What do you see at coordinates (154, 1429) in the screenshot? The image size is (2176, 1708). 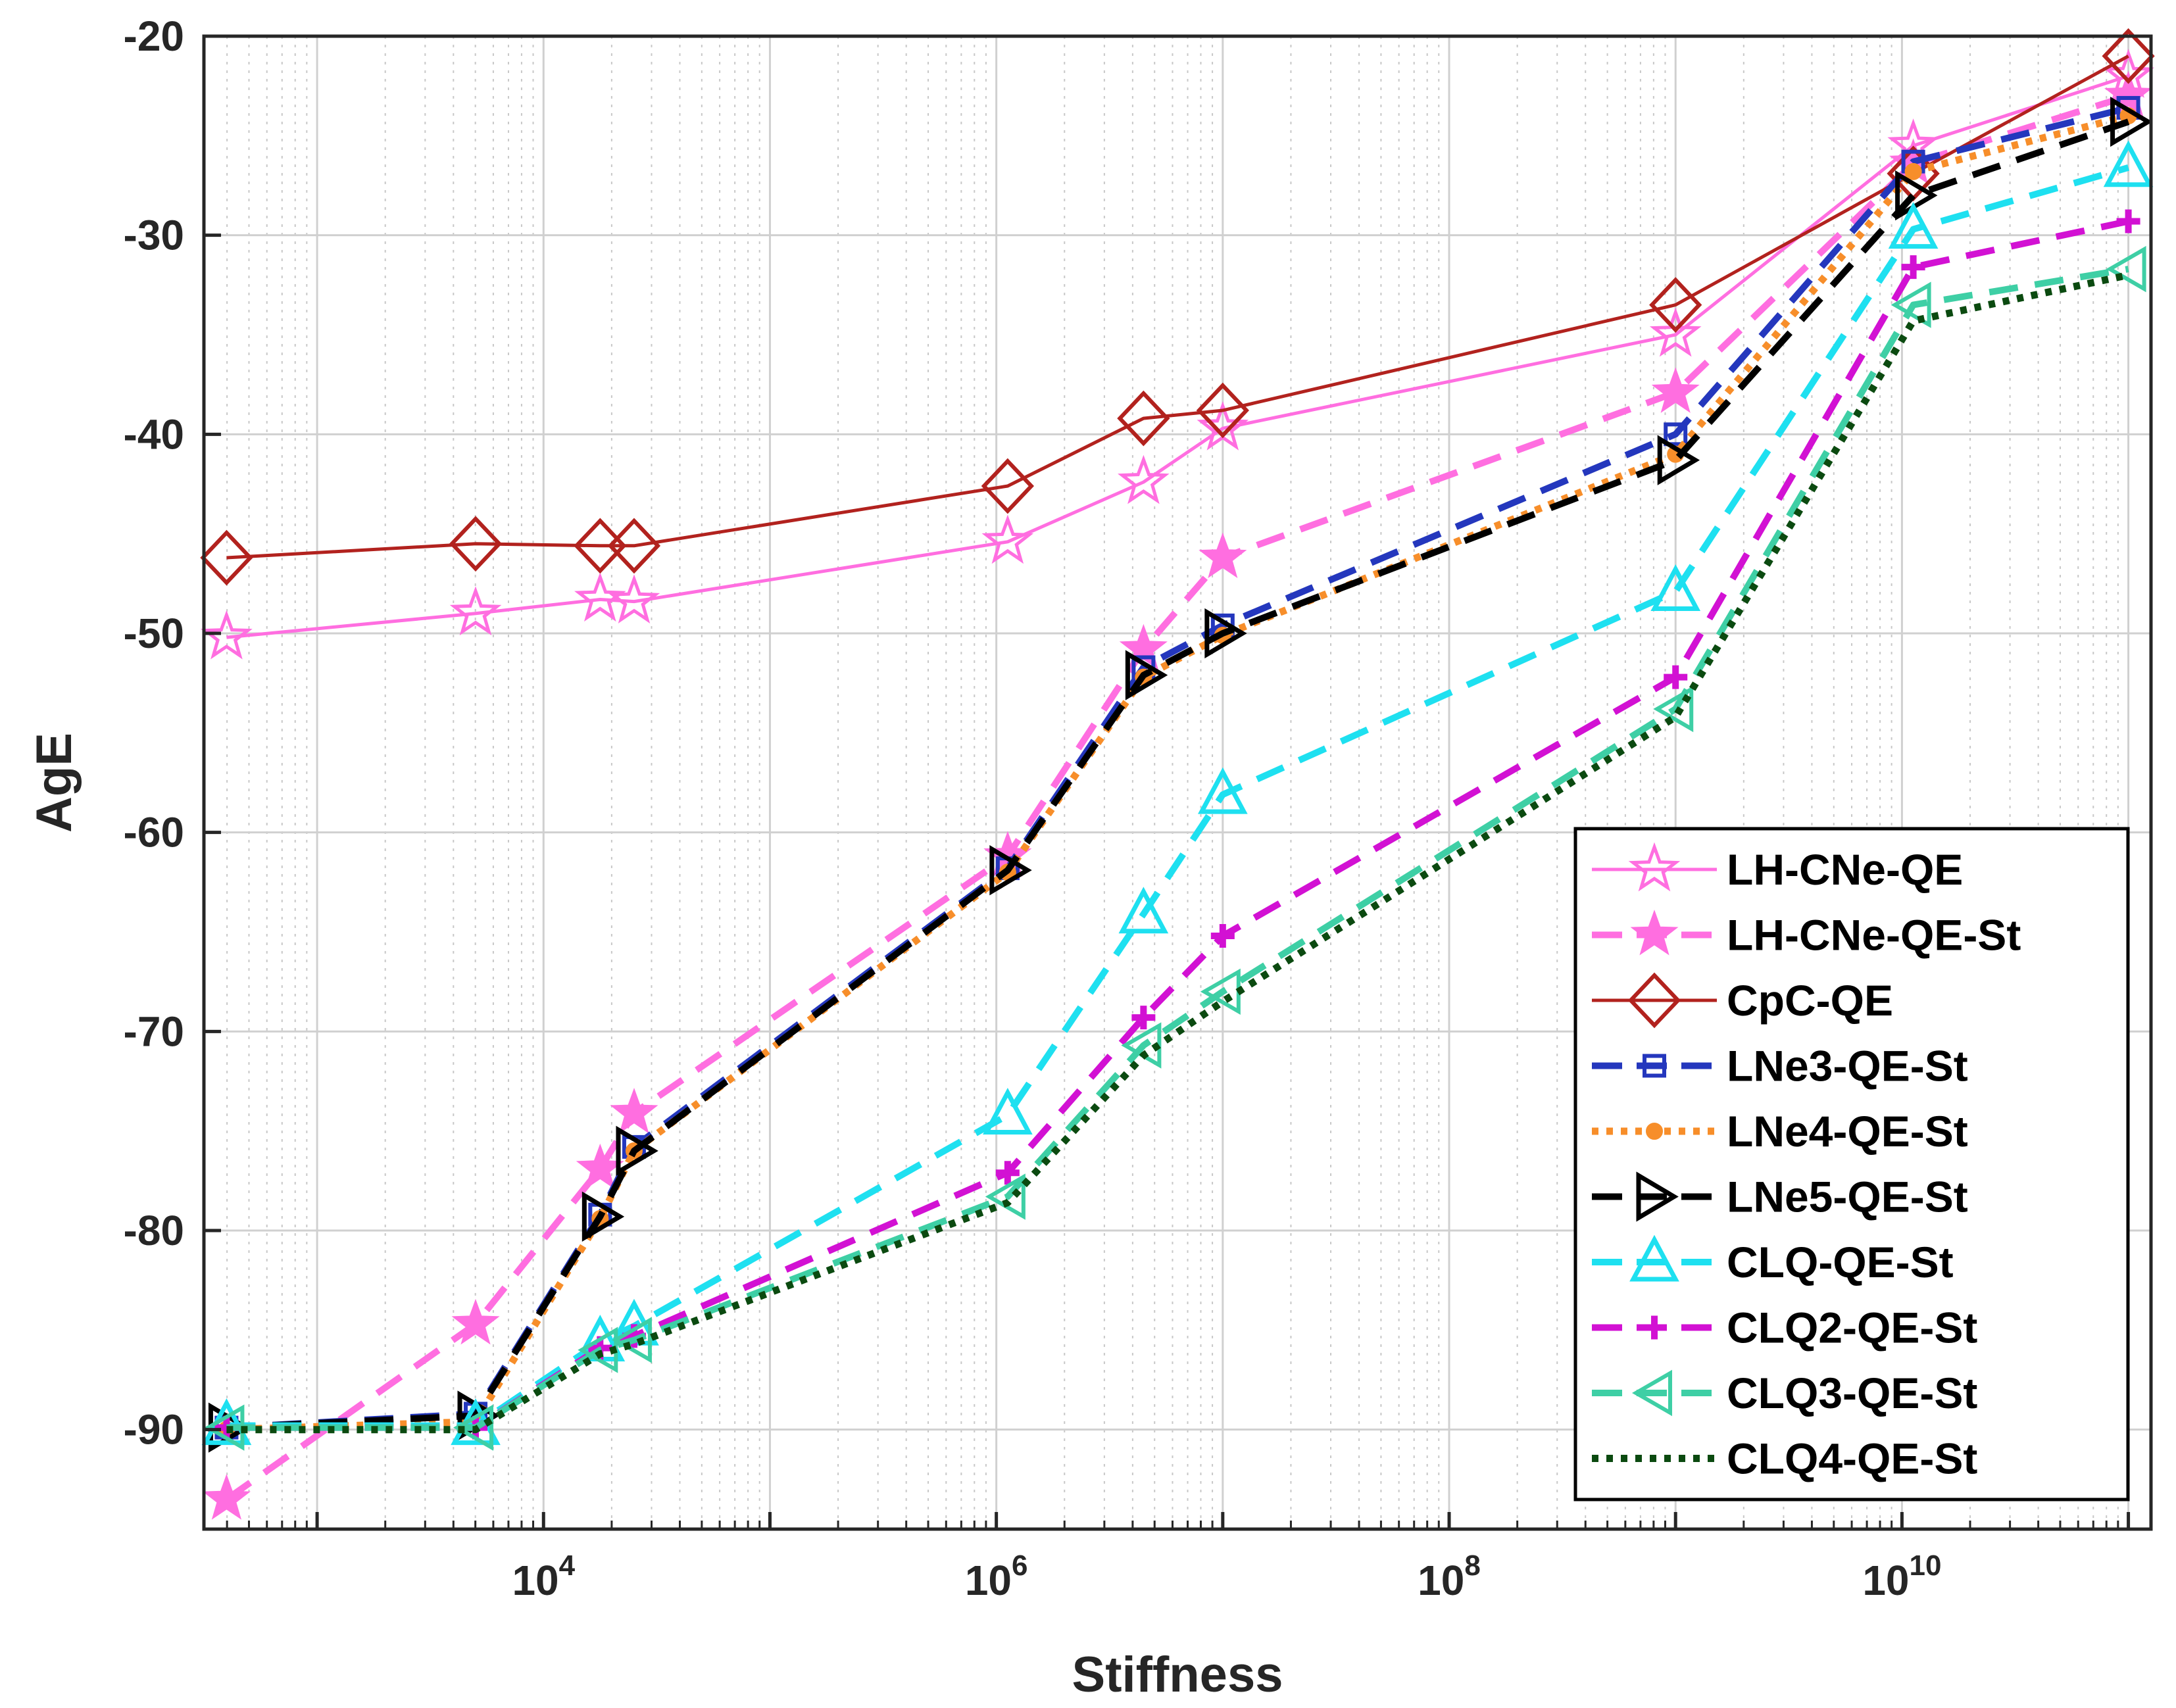 I see `y-tick-label: -90` at bounding box center [154, 1429].